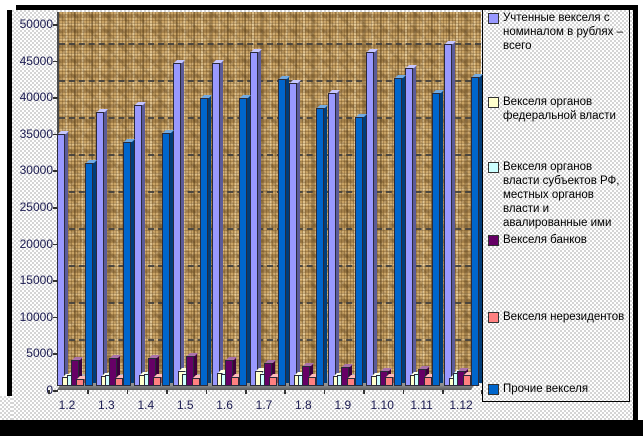  I want to click on border-right, so click(635, 212).